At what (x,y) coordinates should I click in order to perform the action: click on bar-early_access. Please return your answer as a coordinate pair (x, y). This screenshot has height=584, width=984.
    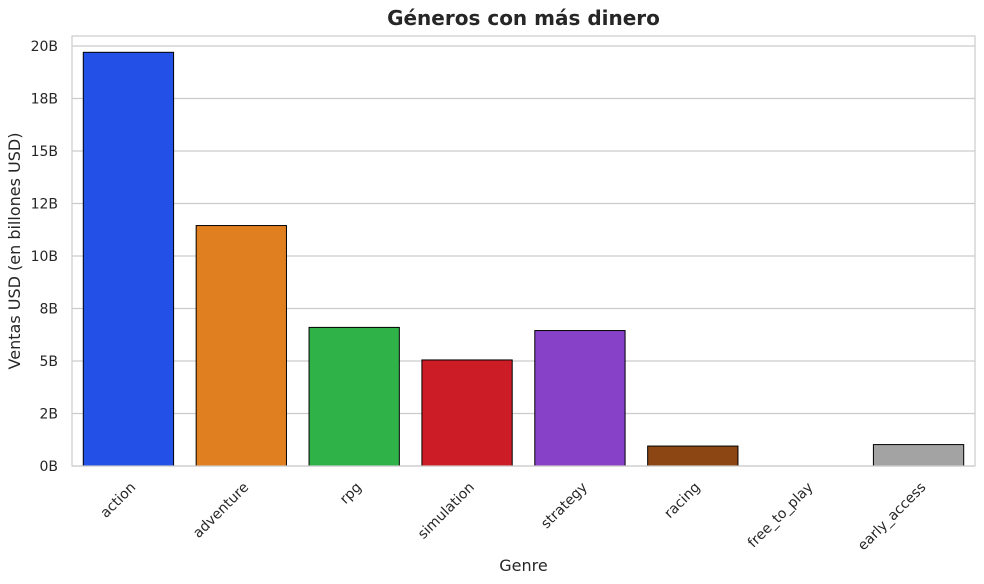
    Looking at the image, I should click on (918, 455).